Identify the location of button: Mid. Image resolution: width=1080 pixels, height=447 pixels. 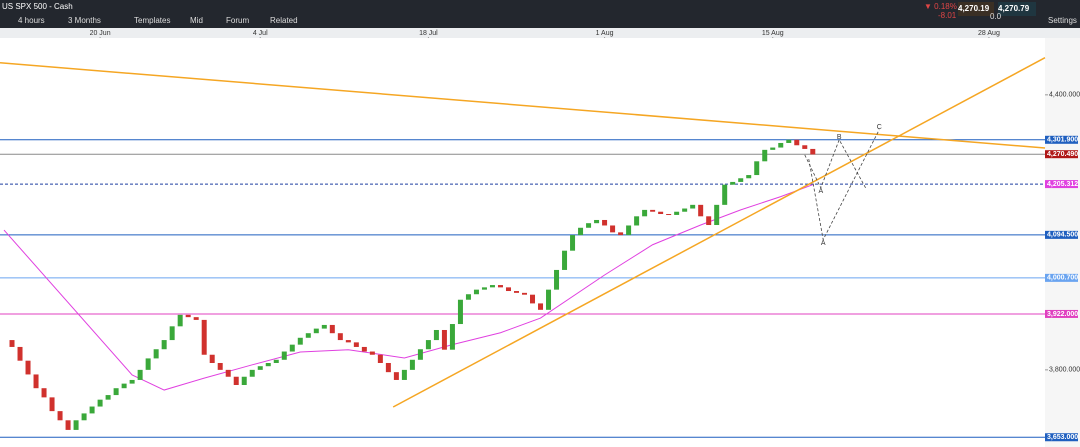
(196, 20).